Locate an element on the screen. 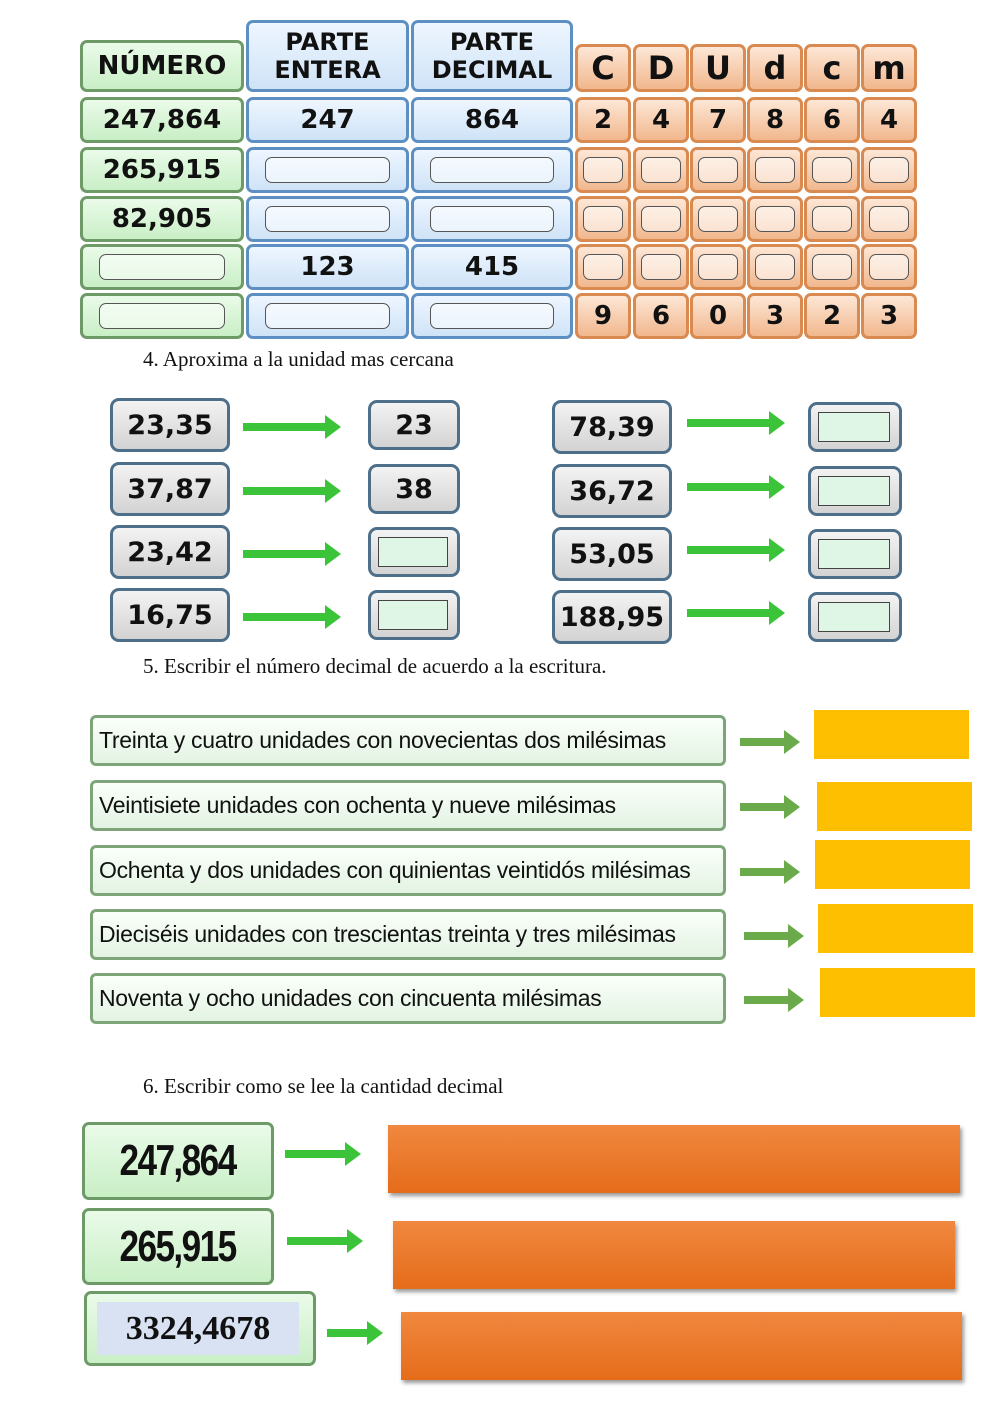 The image size is (1000, 1413). table-cell-digit: 0 is located at coordinates (718, 316).